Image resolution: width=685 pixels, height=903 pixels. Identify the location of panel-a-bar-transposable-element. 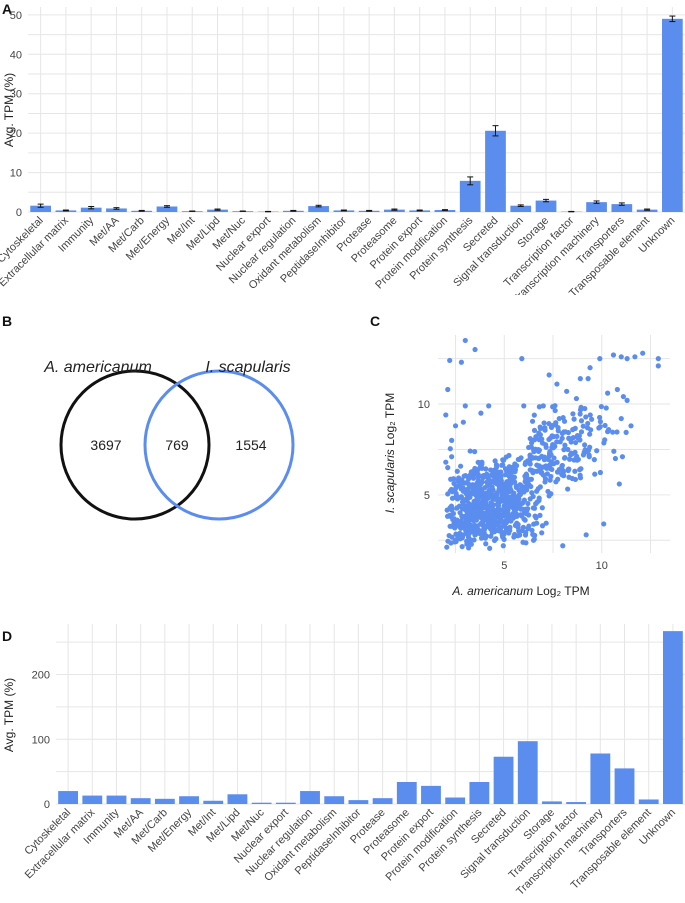
(647, 210).